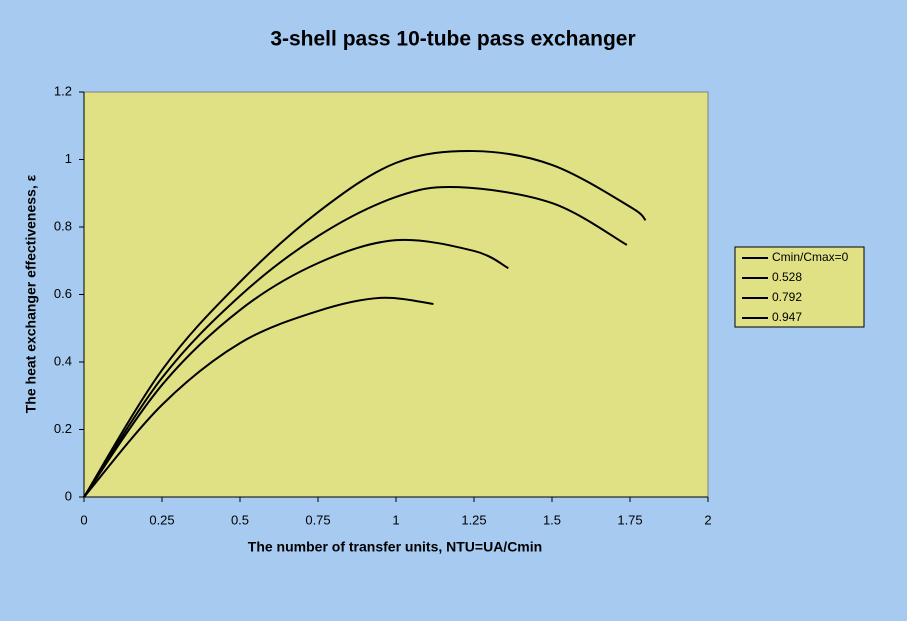 This screenshot has width=907, height=626. I want to click on x-tick-label: 2, so click(707, 519).